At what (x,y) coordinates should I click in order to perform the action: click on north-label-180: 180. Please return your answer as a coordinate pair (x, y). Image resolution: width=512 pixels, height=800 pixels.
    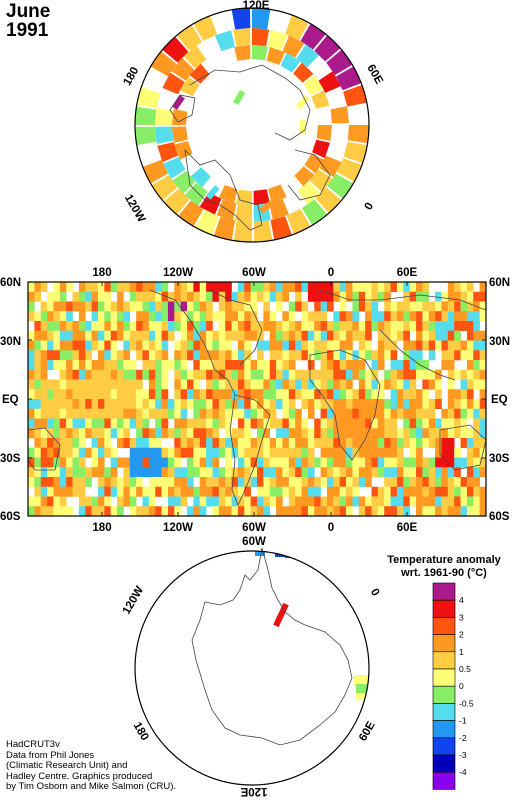
    Looking at the image, I should click on (131, 76).